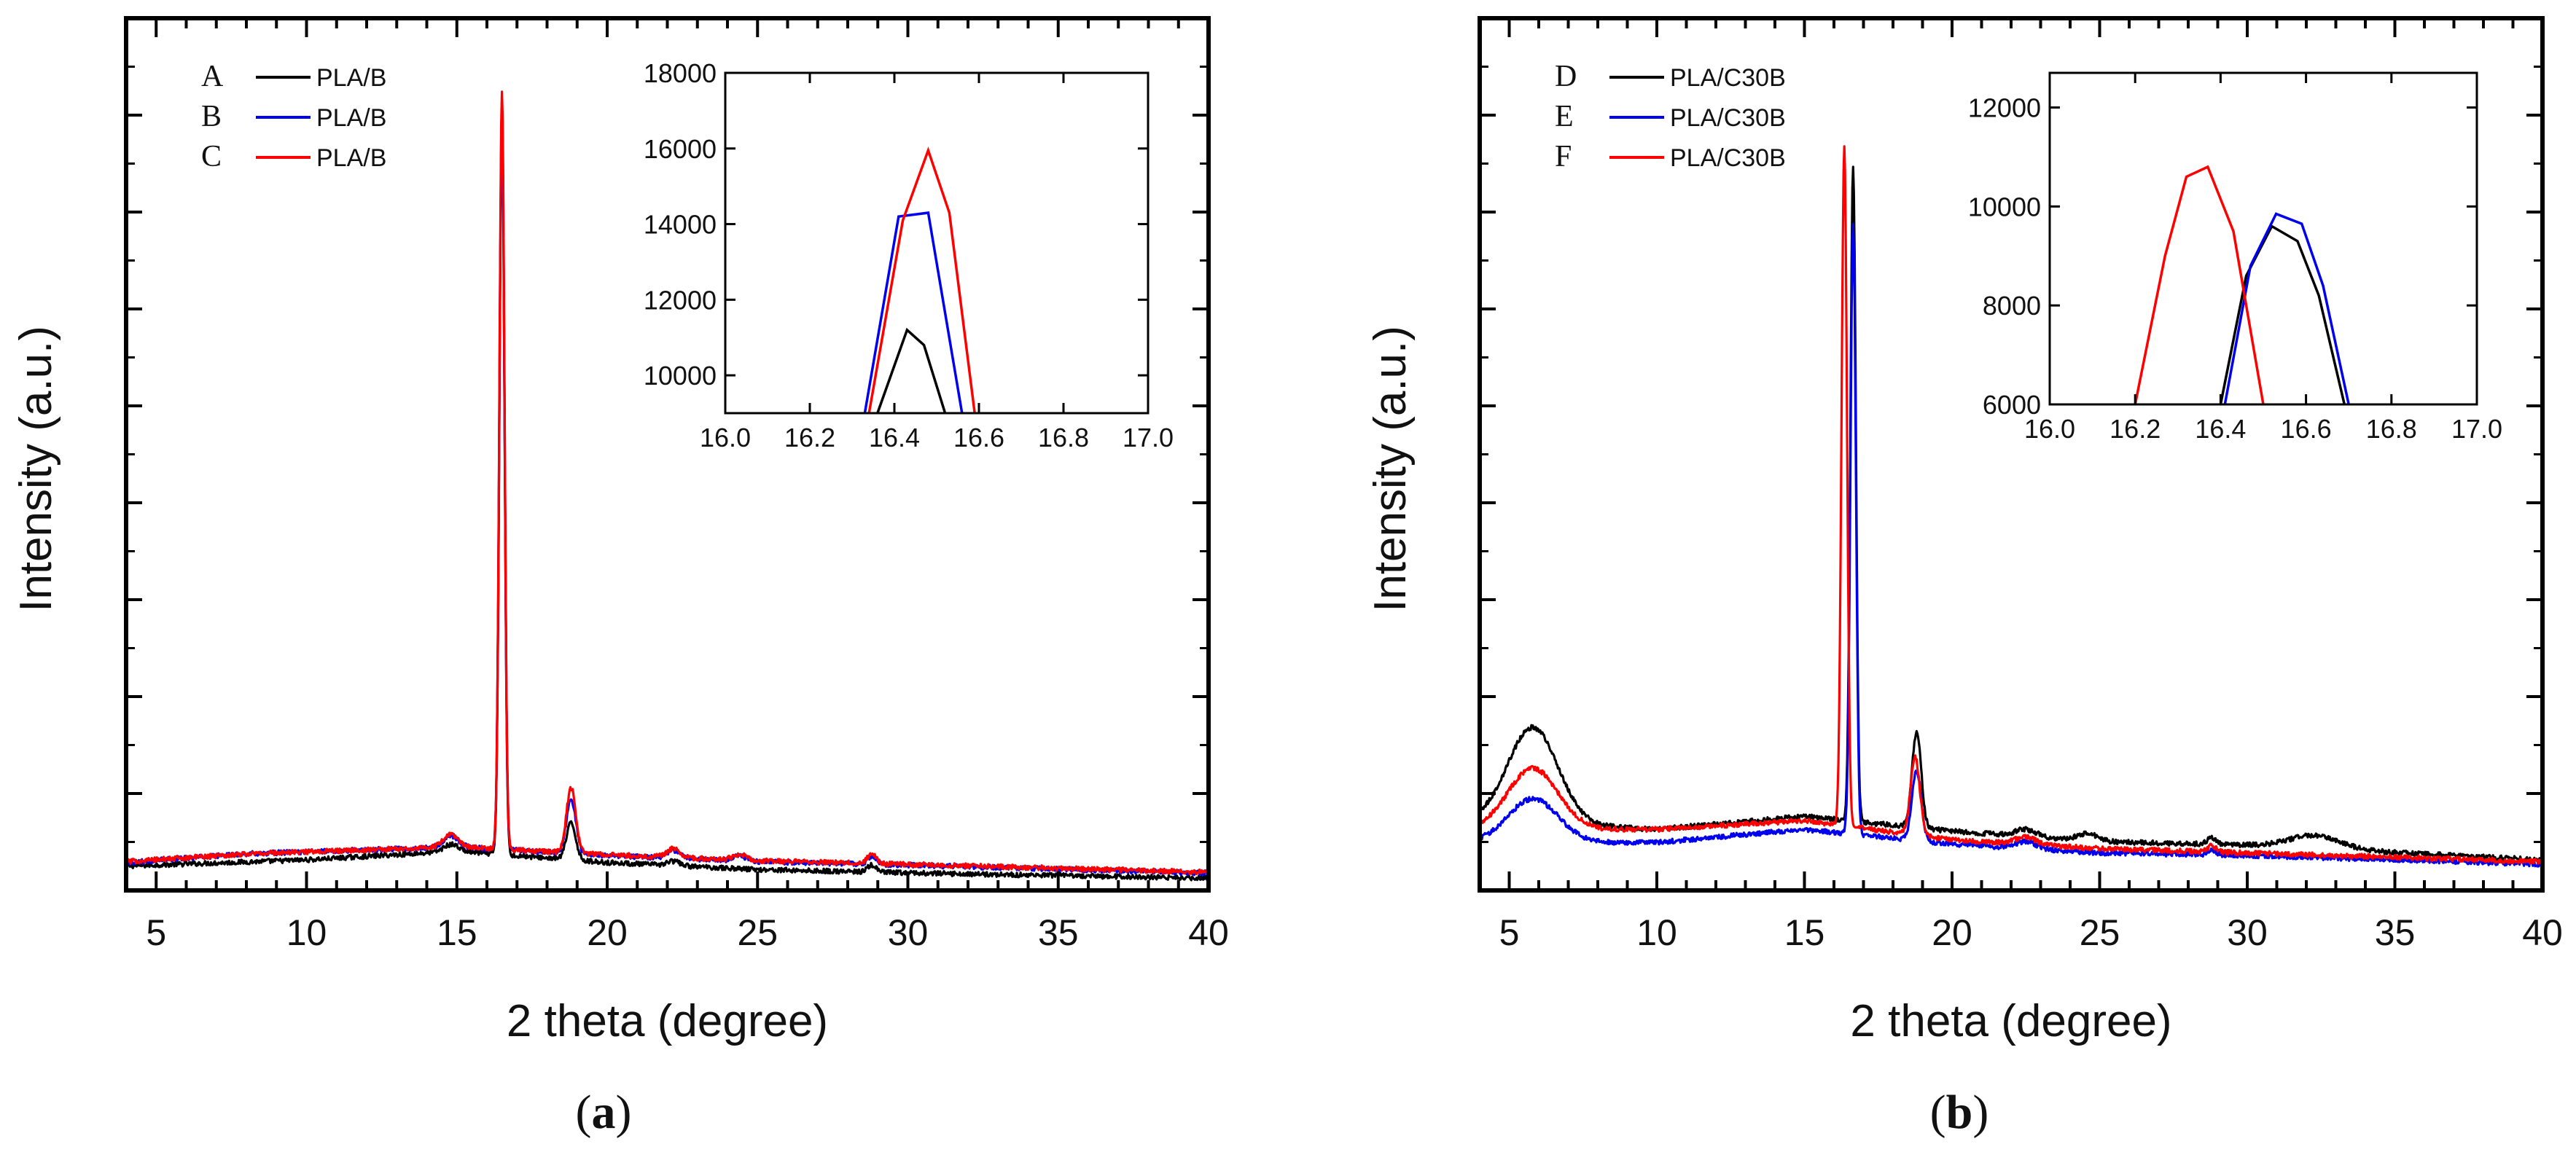 This screenshot has width=2576, height=1152. I want to click on inset-series-line-d, so click(2282, 314).